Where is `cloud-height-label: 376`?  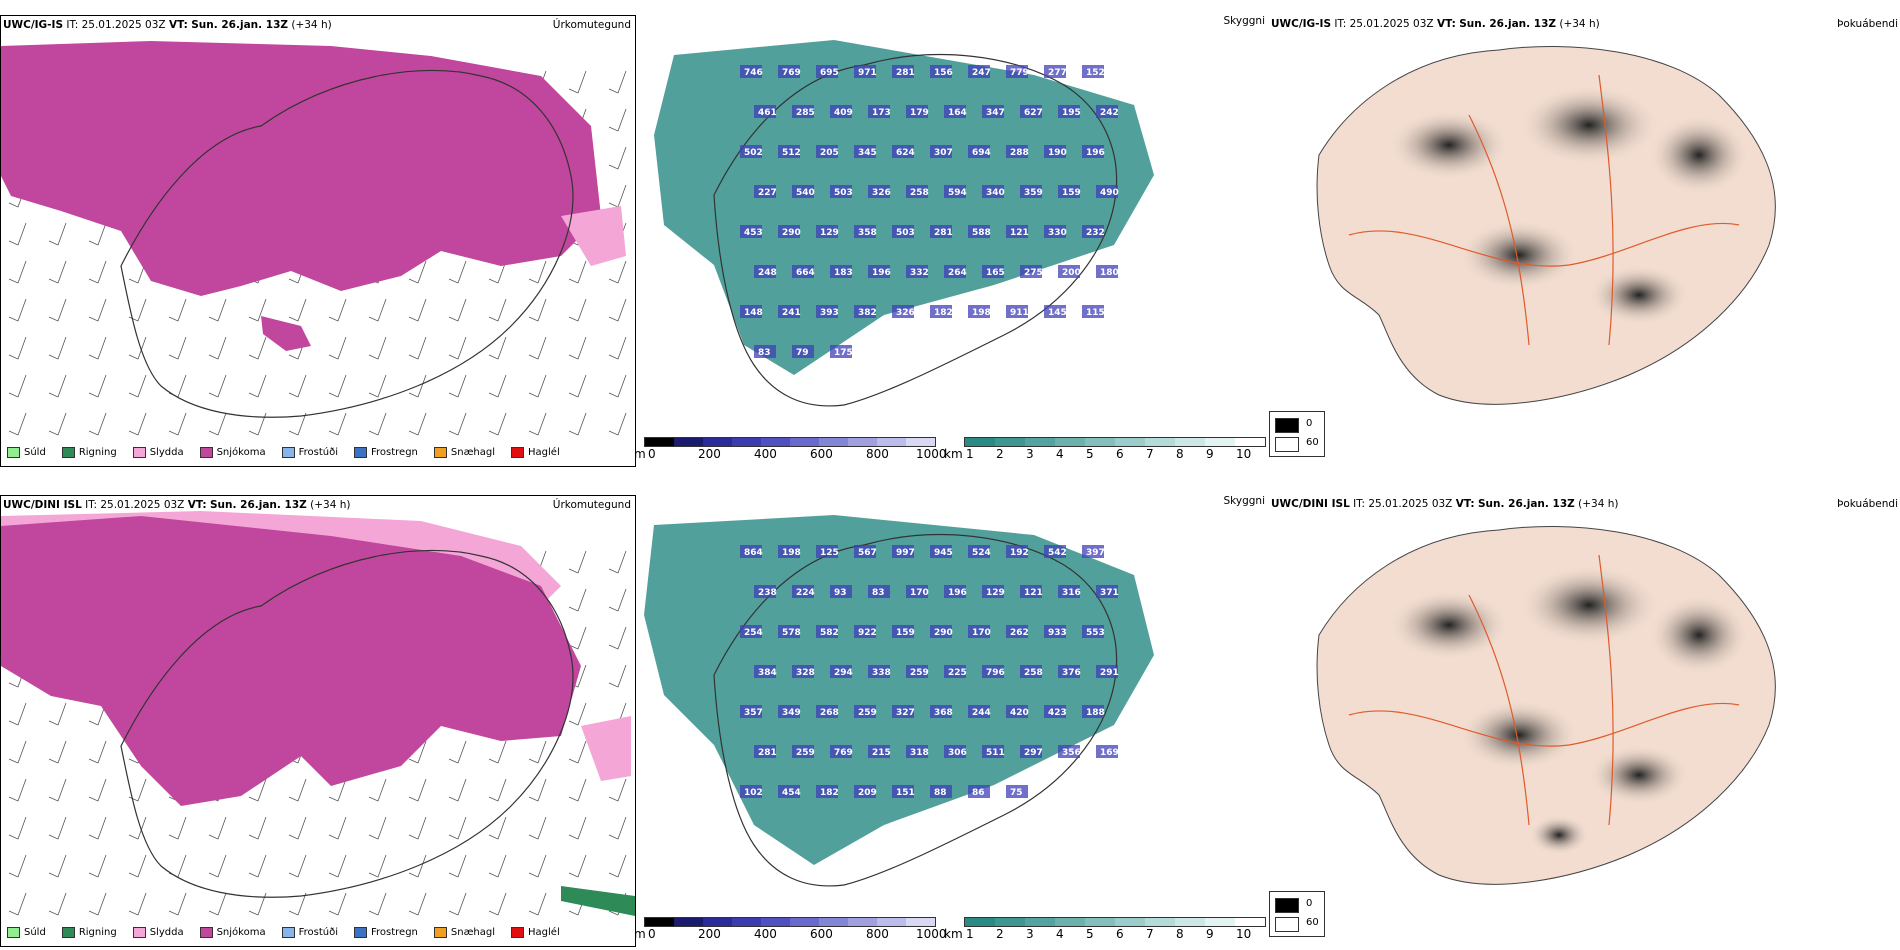 cloud-height-label: 376 is located at coordinates (1071, 673).